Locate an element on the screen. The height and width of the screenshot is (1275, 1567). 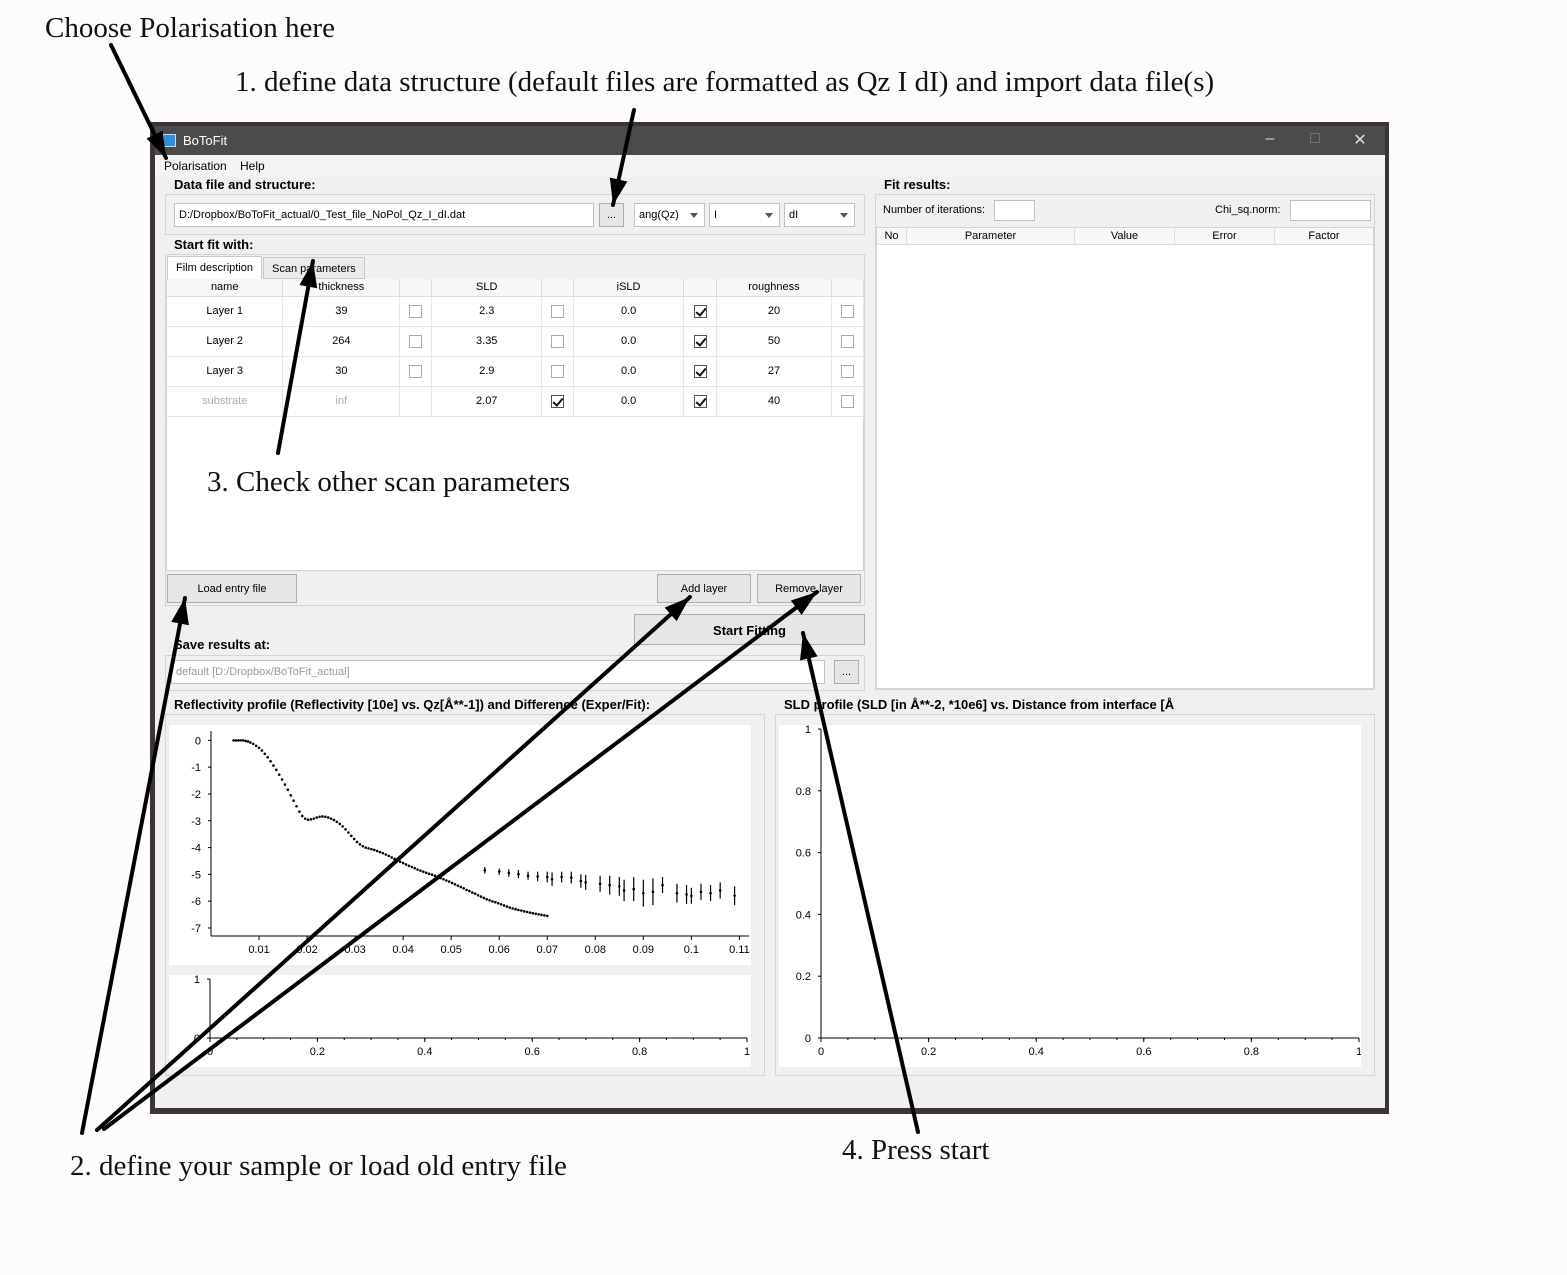
menu-help: Help is located at coordinates (252, 166).